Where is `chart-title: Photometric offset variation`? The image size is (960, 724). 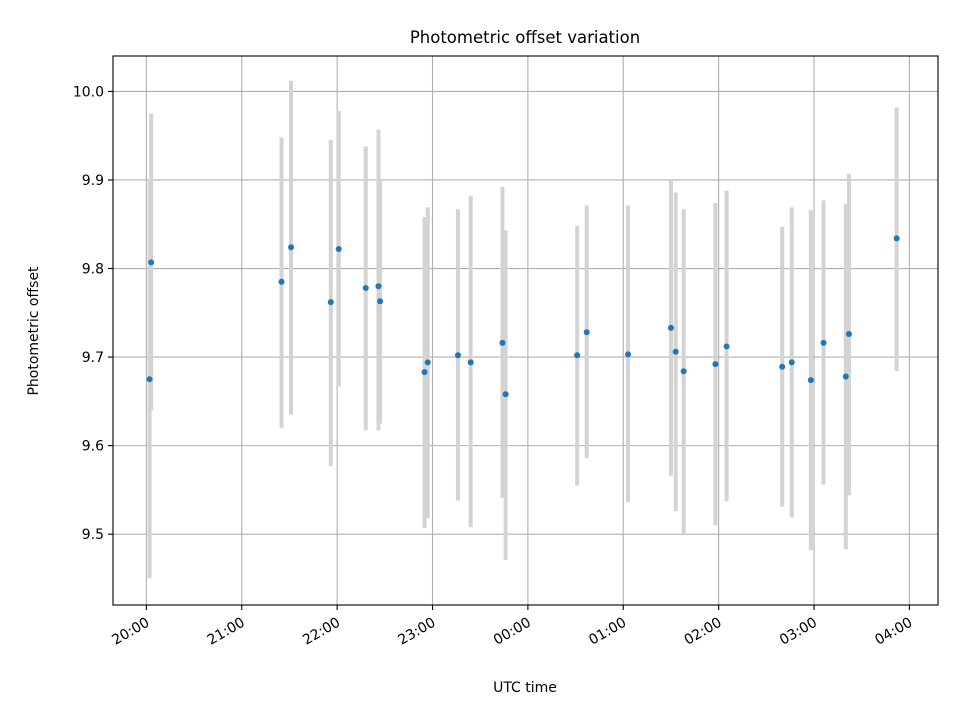
chart-title: Photometric offset variation is located at coordinates (525, 37).